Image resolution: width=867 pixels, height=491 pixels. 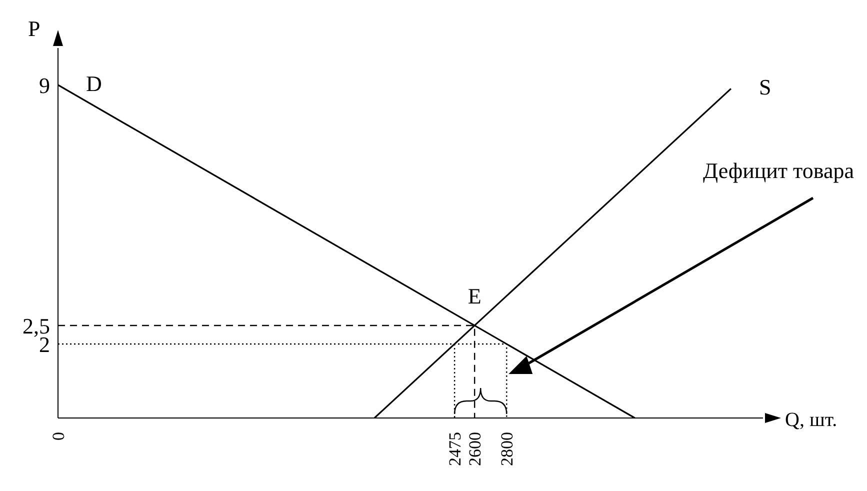 What do you see at coordinates (507, 449) in the screenshot?
I see `x-tick-label: 2800` at bounding box center [507, 449].